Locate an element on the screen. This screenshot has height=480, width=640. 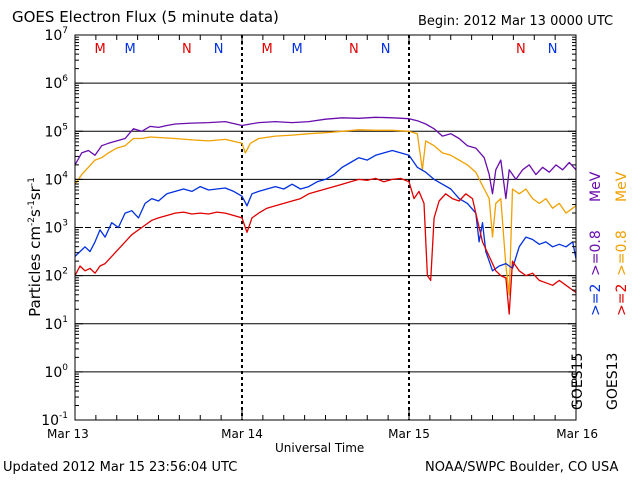
legend-goes13-2mev: >=2 is located at coordinates (622, 299).